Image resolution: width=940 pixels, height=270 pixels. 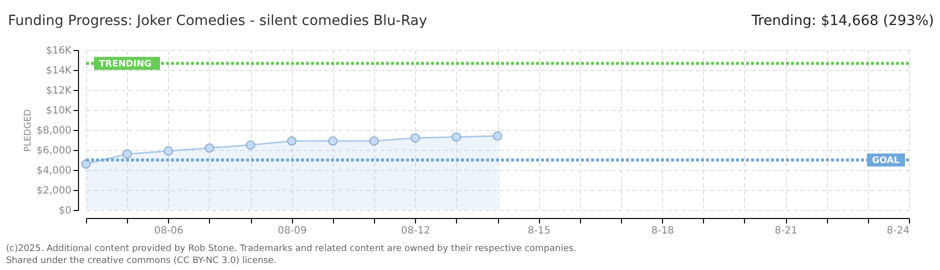 What do you see at coordinates (141, 261) in the screenshot?
I see `text: Shared under the creative commons (CC BY-NC 3.0) license.` at bounding box center [141, 261].